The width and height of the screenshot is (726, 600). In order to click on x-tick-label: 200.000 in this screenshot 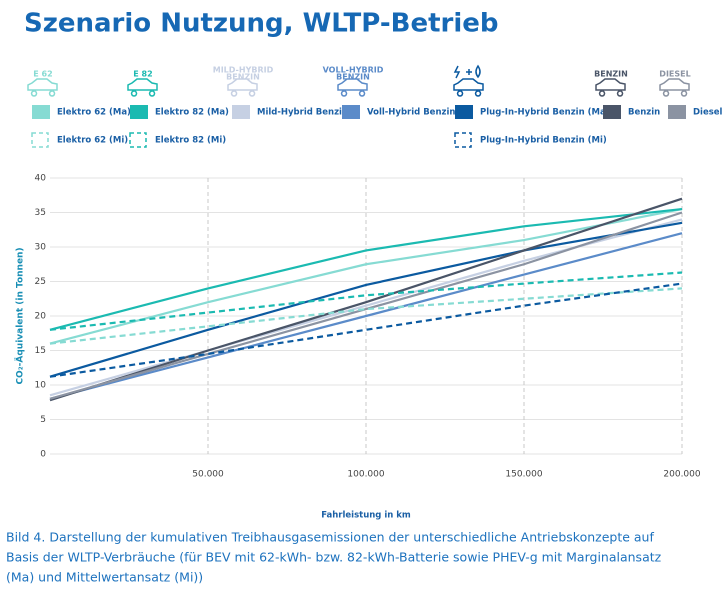, I will do `click(681, 475)`.